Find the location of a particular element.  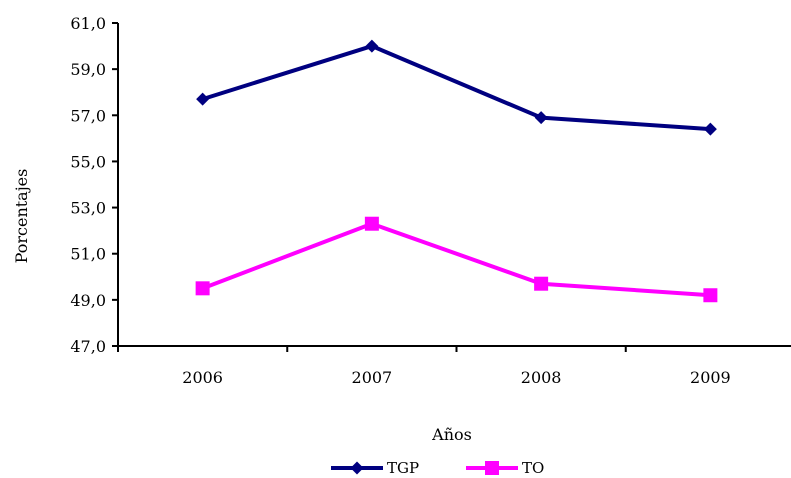

y-tick-label: 61,0 is located at coordinates (88, 23).